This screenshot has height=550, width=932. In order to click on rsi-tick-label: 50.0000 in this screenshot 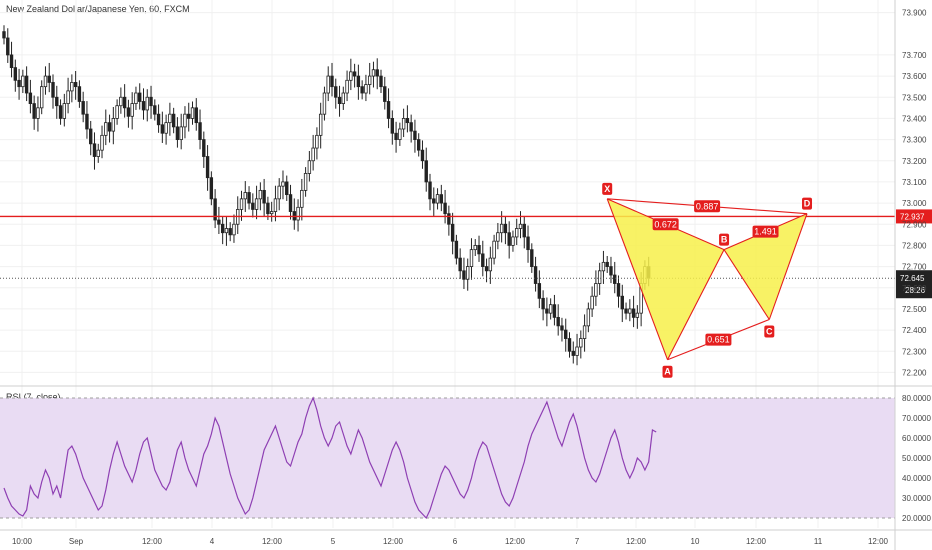, I will do `click(916, 458)`.